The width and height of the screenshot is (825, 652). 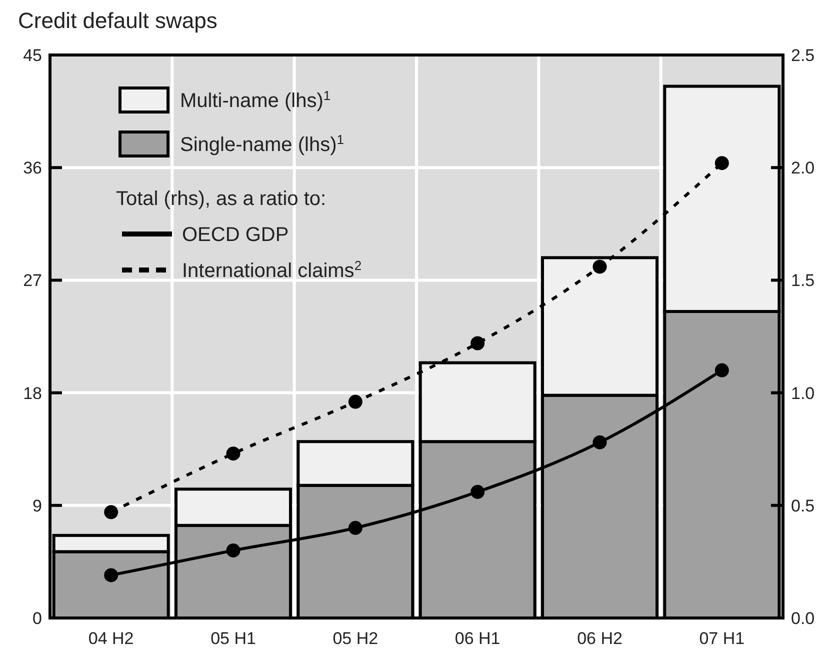 I want to click on y2-tick-label: 2.0, so click(x=803, y=168).